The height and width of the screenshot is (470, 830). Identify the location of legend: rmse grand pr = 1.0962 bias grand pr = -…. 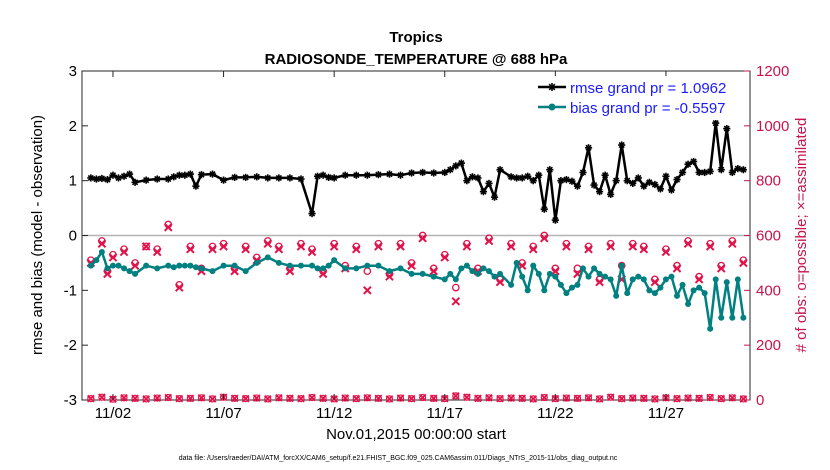
(640, 98).